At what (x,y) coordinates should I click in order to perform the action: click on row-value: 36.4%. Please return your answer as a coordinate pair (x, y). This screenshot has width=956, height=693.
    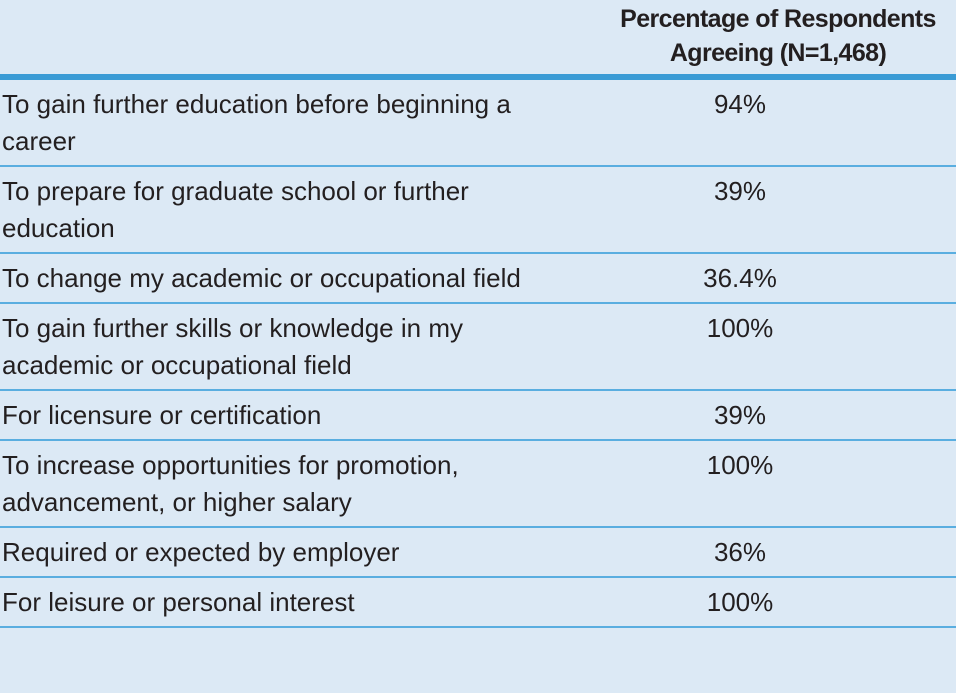
    Looking at the image, I should click on (740, 278).